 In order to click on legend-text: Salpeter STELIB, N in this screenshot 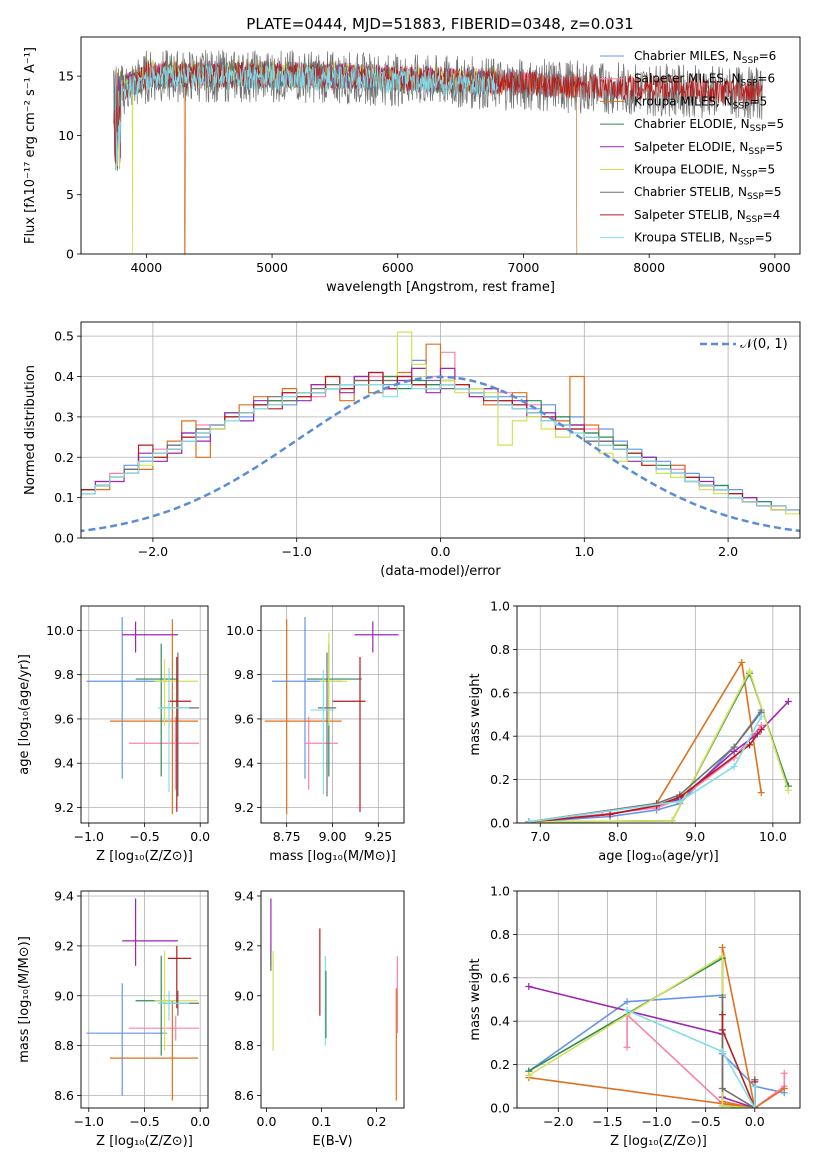, I will do `click(690, 215)`.